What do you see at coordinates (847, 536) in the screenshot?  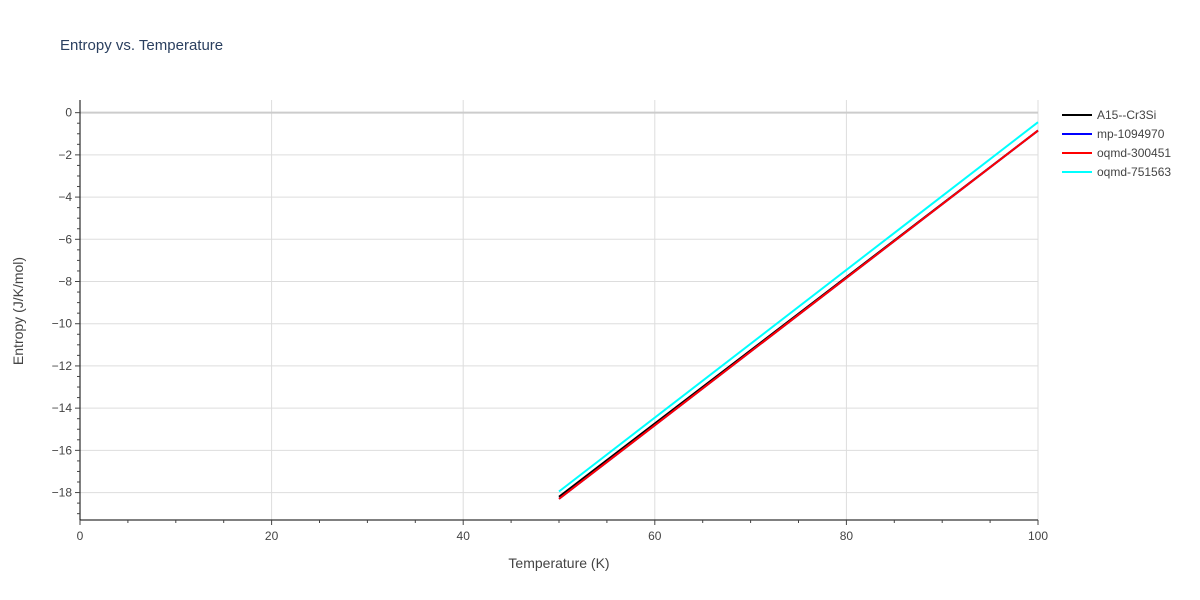 I see `x-tick-label: 80` at bounding box center [847, 536].